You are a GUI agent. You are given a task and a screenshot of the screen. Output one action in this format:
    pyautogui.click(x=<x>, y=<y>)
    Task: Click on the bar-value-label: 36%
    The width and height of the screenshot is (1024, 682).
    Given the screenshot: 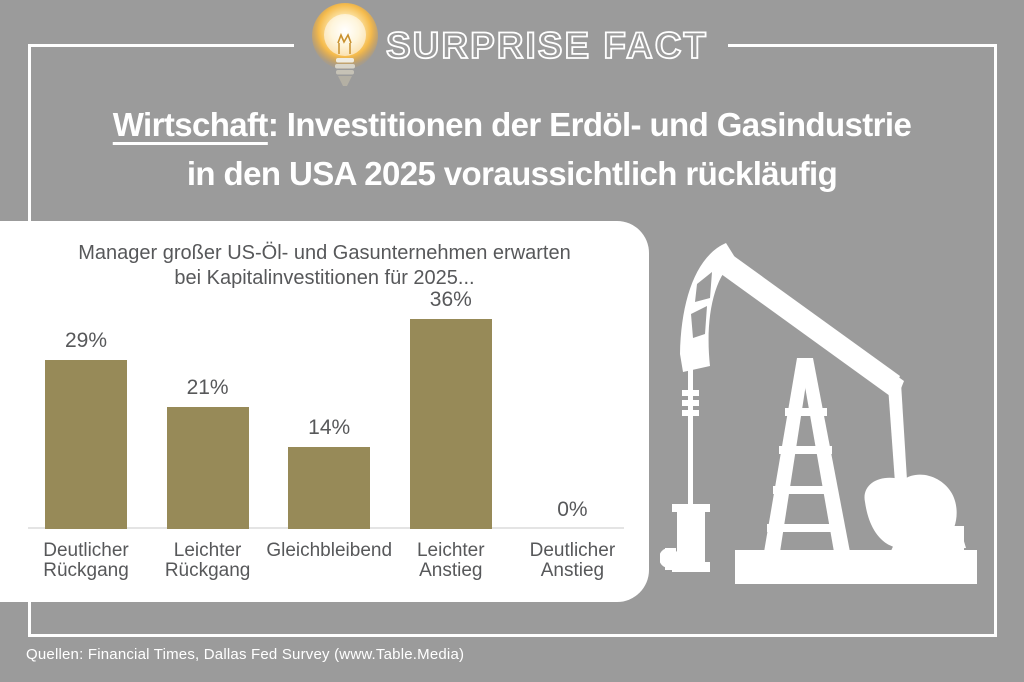 What is the action you would take?
    pyautogui.click(x=450, y=300)
    